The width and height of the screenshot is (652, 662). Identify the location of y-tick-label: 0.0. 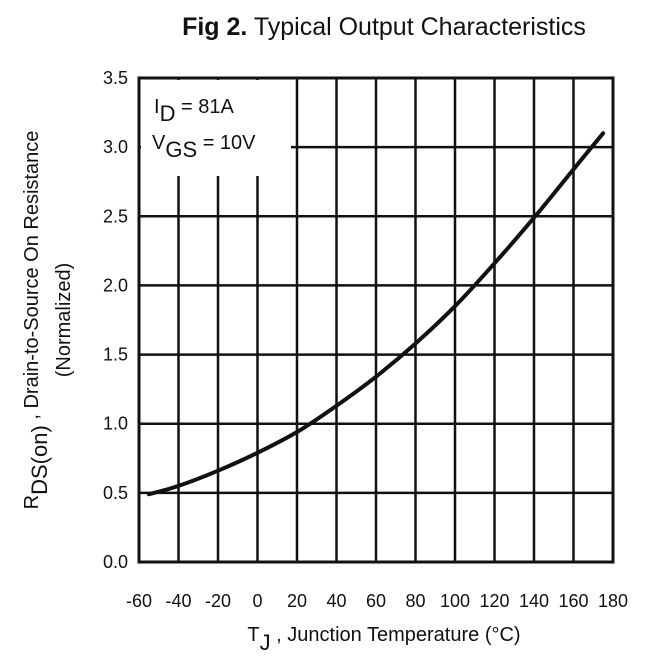
(115, 562).